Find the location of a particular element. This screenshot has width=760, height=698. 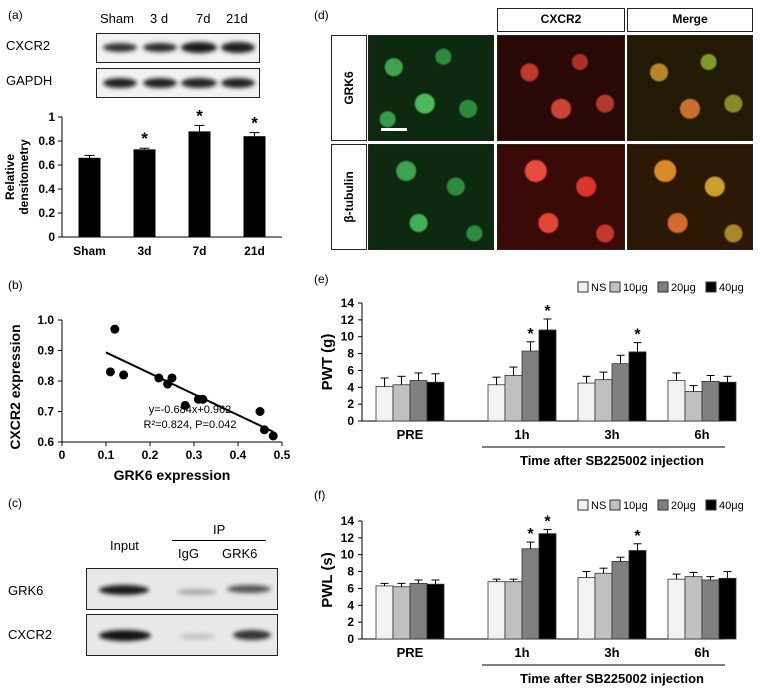

y-axis-label: PWT (g) is located at coordinates (328, 362).